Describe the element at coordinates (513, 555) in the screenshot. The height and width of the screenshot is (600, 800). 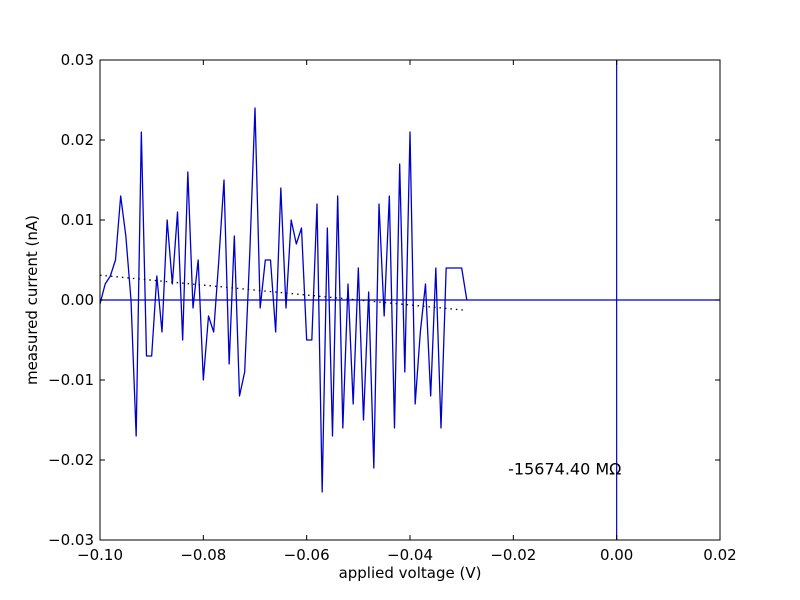
I see `x-tick-label: −0.02` at that location.